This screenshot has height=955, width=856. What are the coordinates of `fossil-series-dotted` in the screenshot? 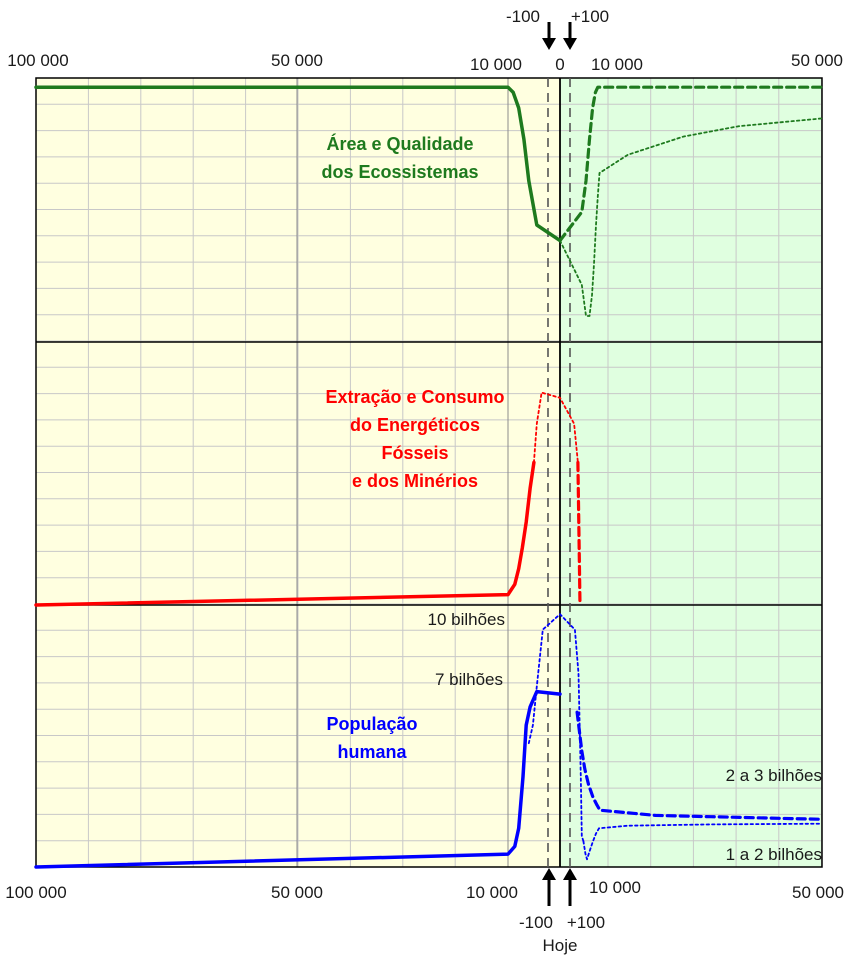 It's located at (556, 427).